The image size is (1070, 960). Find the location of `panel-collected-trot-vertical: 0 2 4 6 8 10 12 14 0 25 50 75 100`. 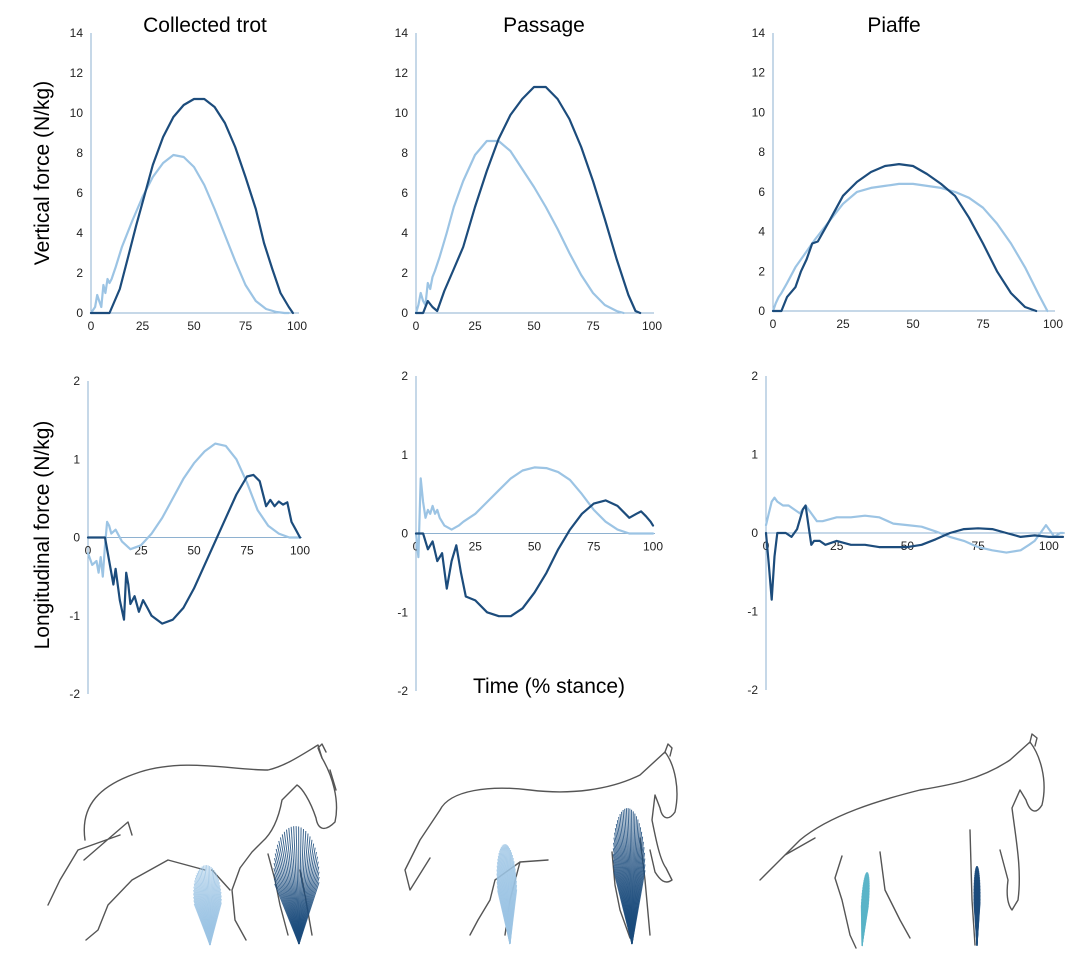

panel-collected-trot-vertical: 0 2 4 6 8 10 12 14 0 25 50 75 100 is located at coordinates (189, 179).